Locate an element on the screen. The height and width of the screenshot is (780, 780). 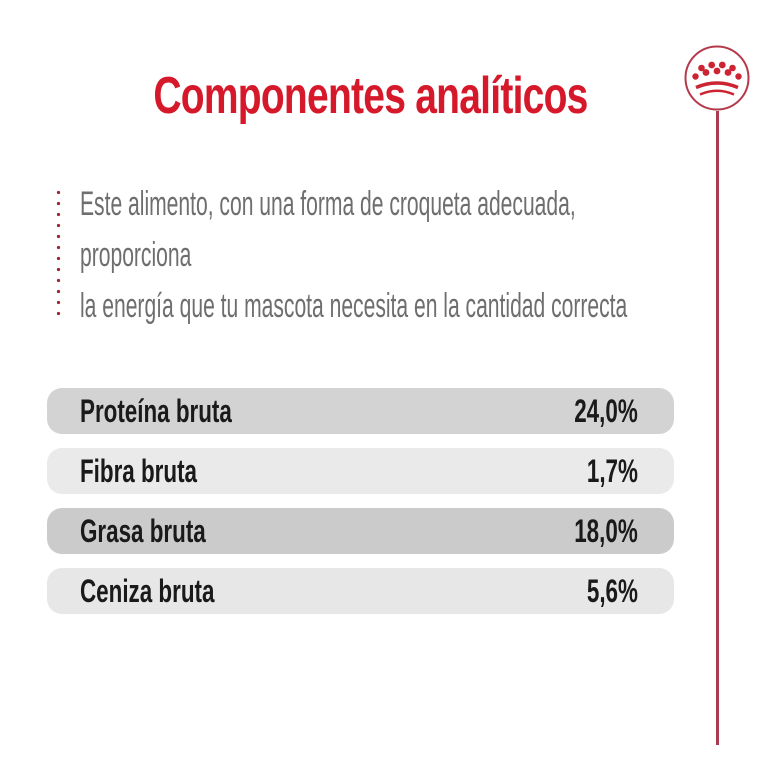
logo-circle is located at coordinates (717, 78).